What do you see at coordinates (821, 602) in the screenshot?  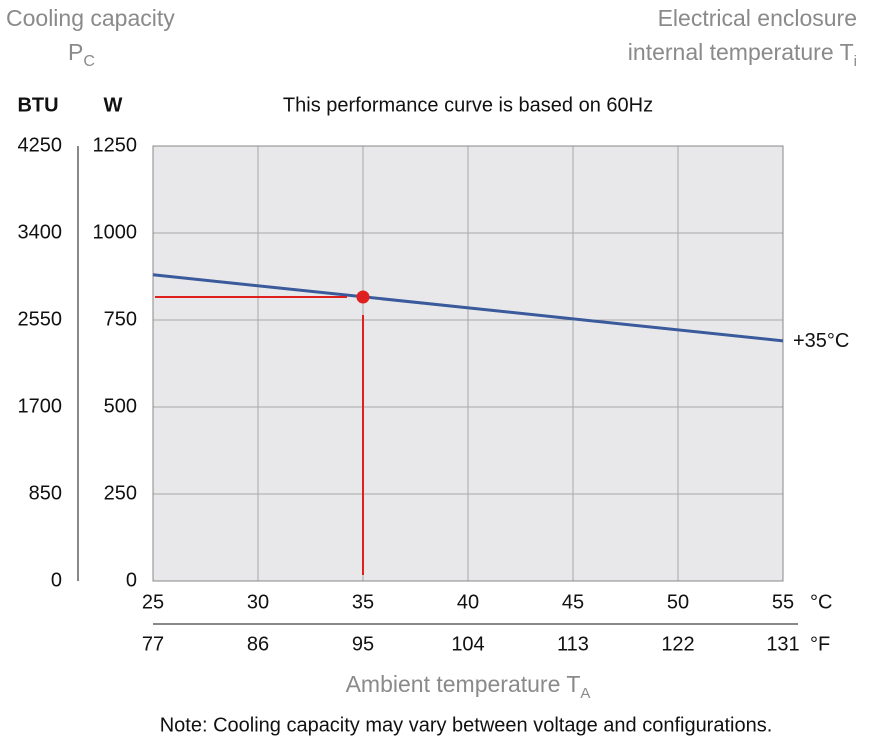 I see `x-unit: °C` at bounding box center [821, 602].